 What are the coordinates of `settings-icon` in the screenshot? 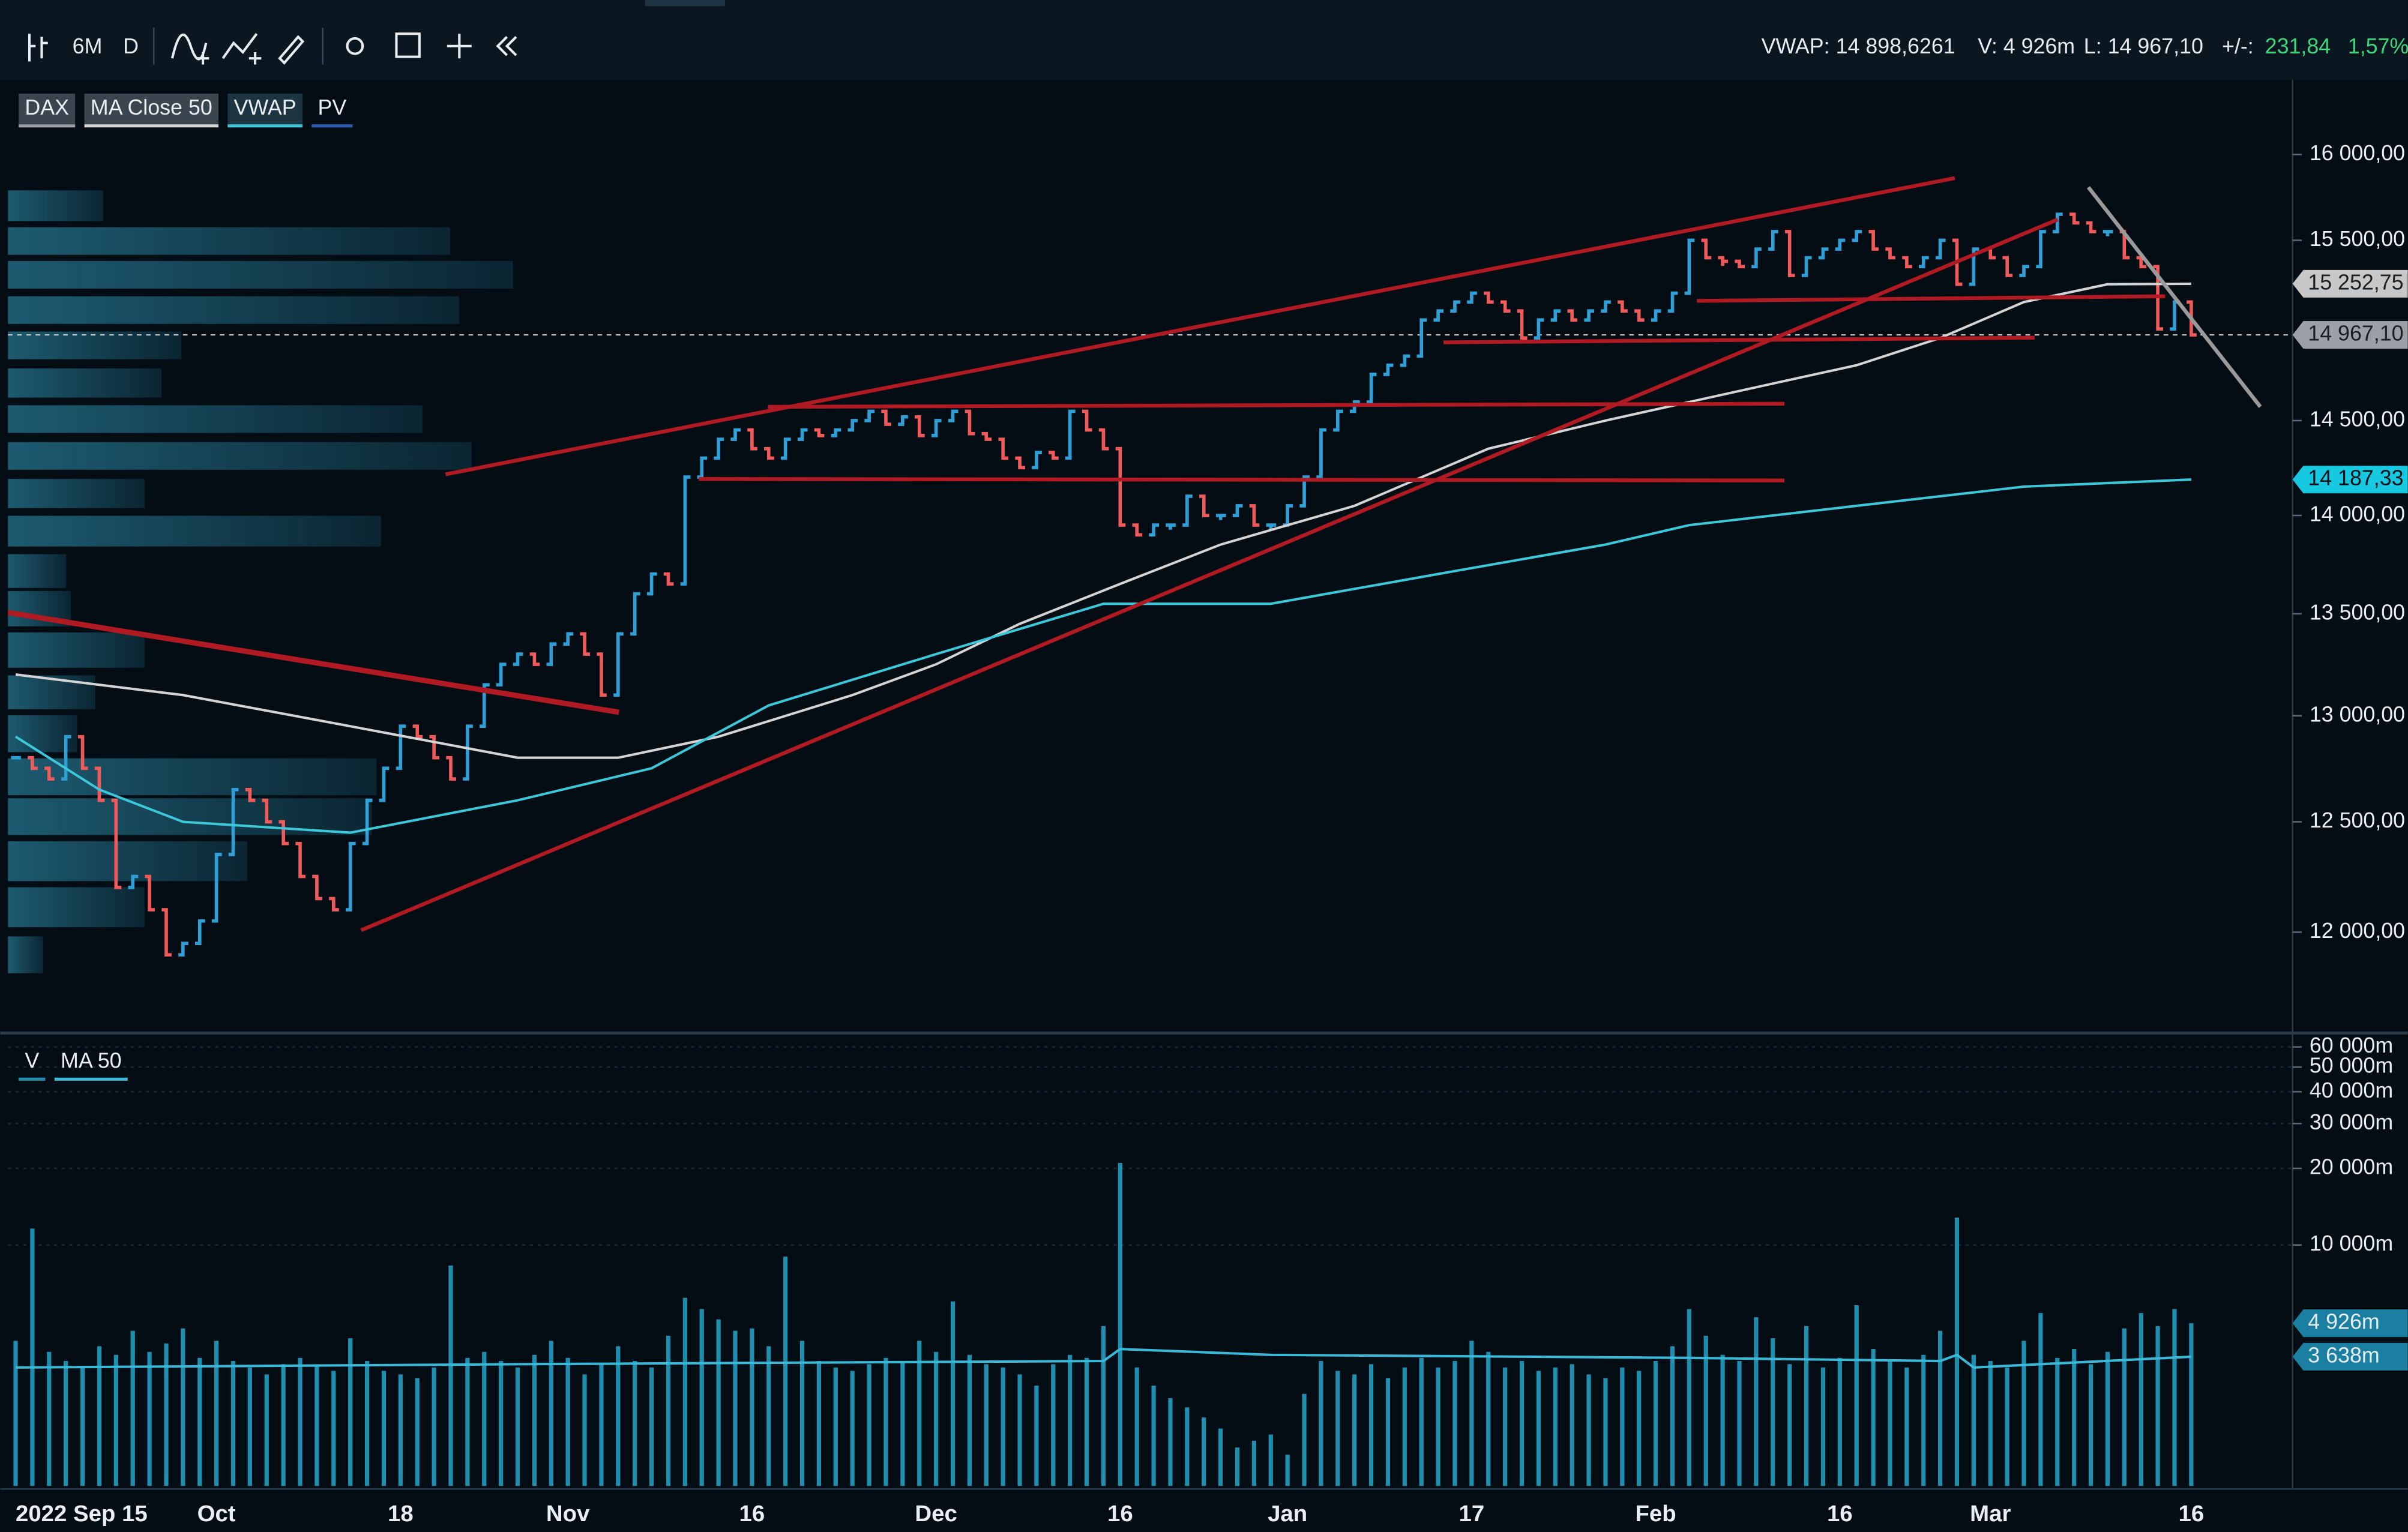 It's located at (355, 46).